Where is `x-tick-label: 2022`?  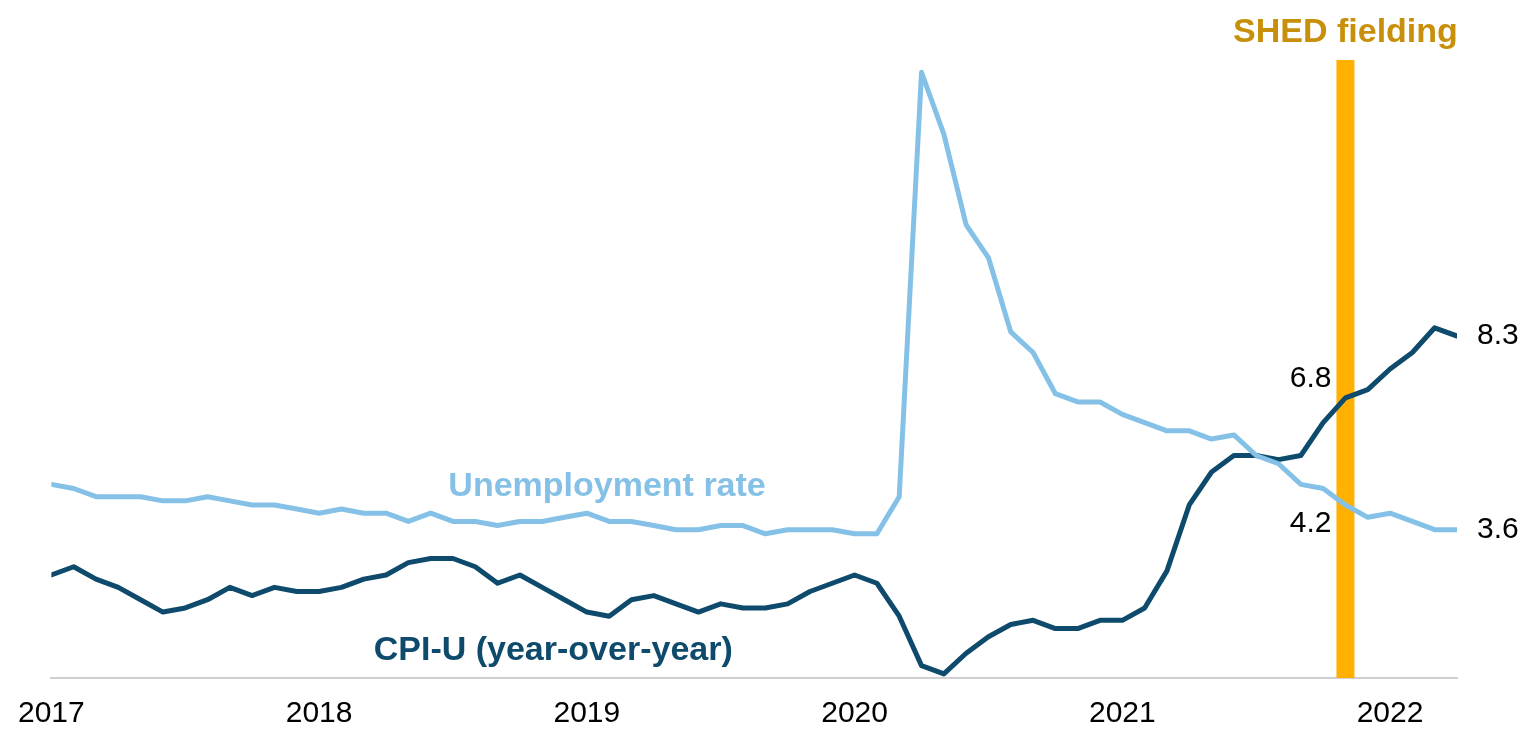
x-tick-label: 2022 is located at coordinates (1390, 712).